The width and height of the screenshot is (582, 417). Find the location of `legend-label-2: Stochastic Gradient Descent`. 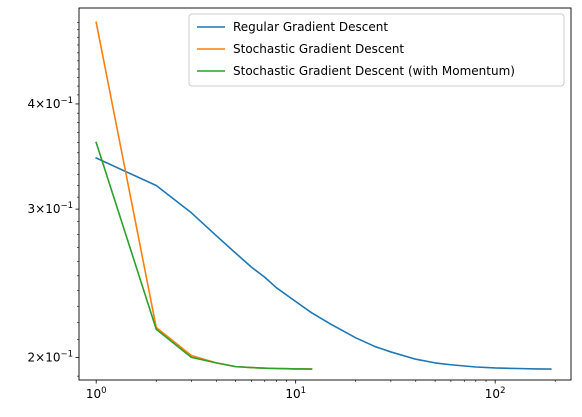

legend-label-2: Stochastic Gradient Descent is located at coordinates (318, 49).